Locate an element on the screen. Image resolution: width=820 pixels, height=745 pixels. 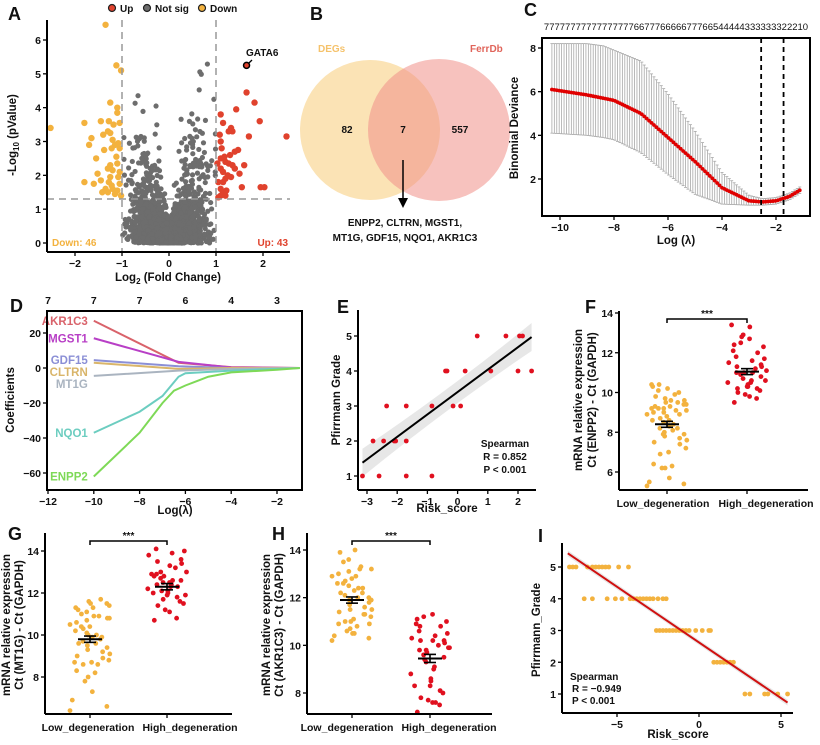
y-tick-label: 5 is located at coordinates (553, 568).